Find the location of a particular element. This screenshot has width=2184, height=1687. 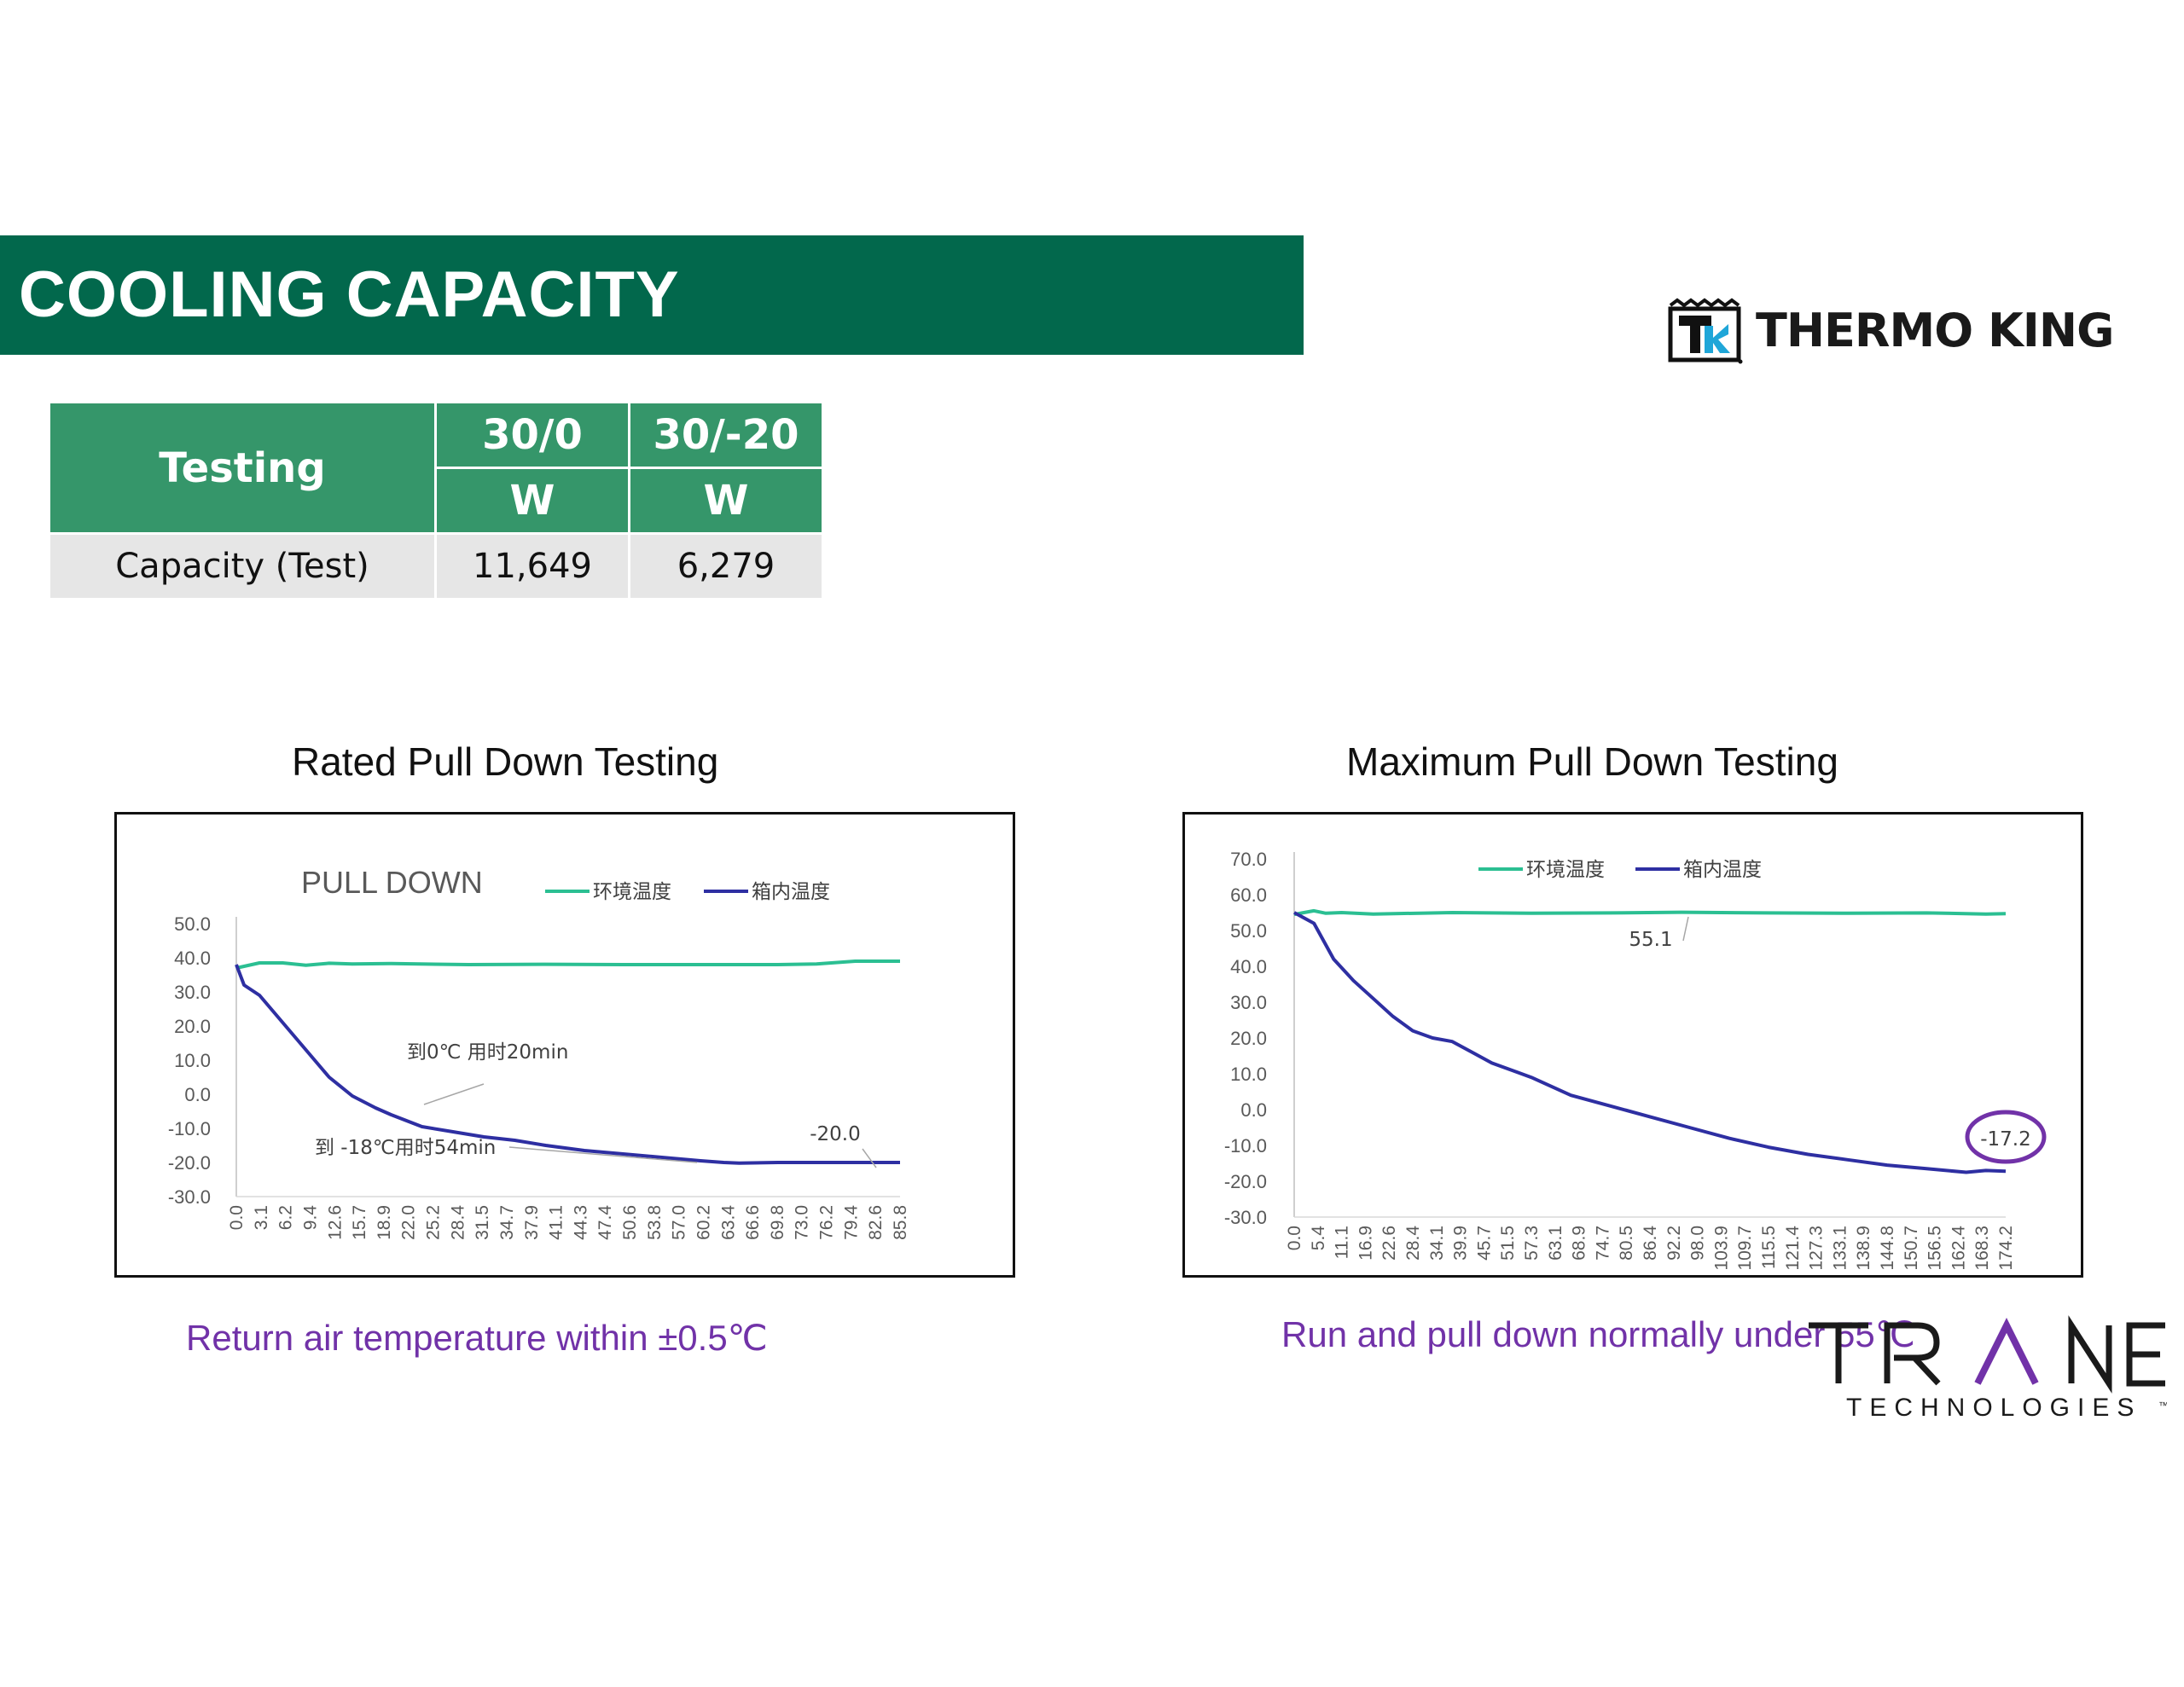

thermo-king-logo: THERMO KING is located at coordinates (1906, 331).